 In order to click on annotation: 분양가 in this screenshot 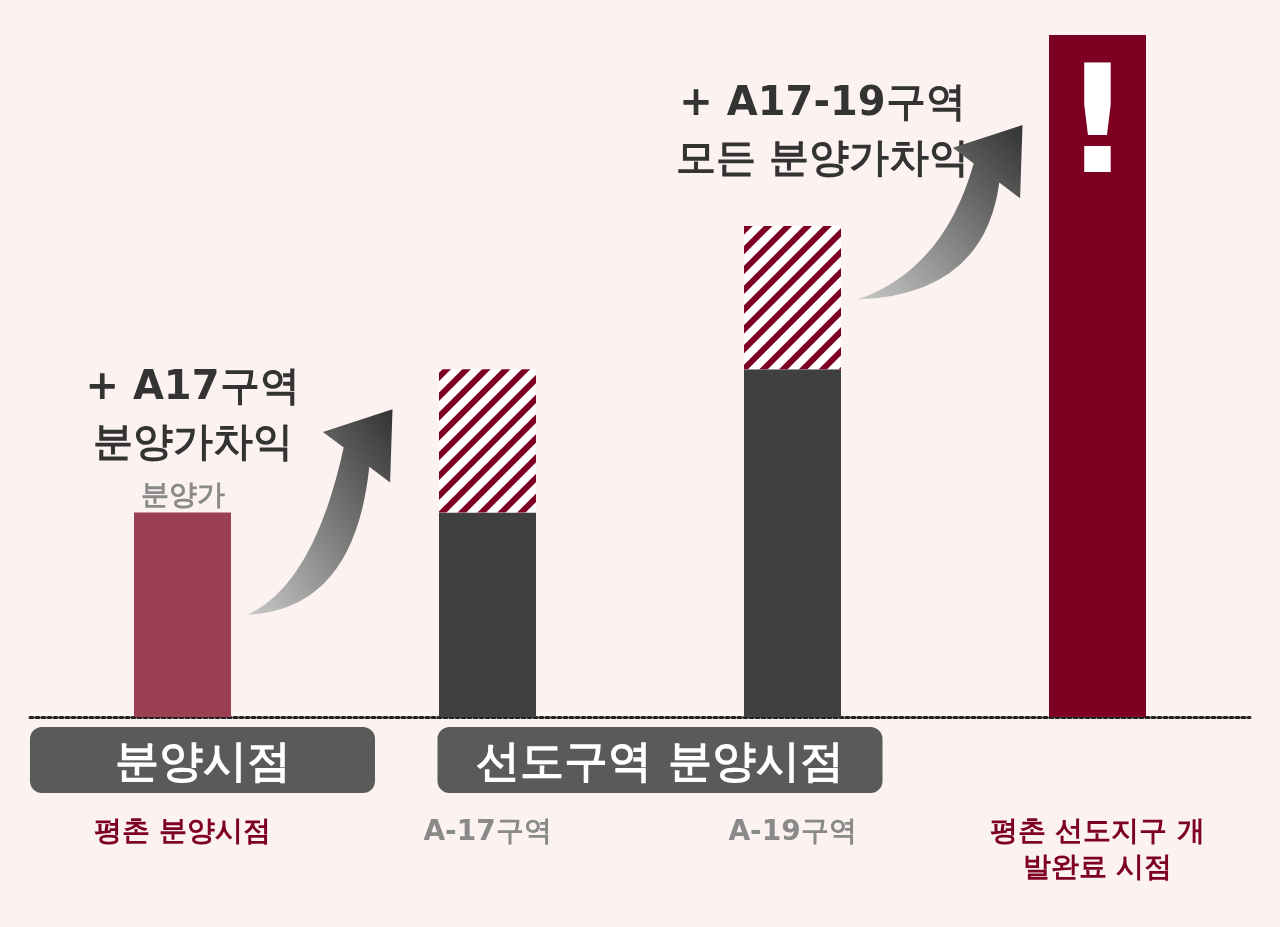, I will do `click(182, 494)`.